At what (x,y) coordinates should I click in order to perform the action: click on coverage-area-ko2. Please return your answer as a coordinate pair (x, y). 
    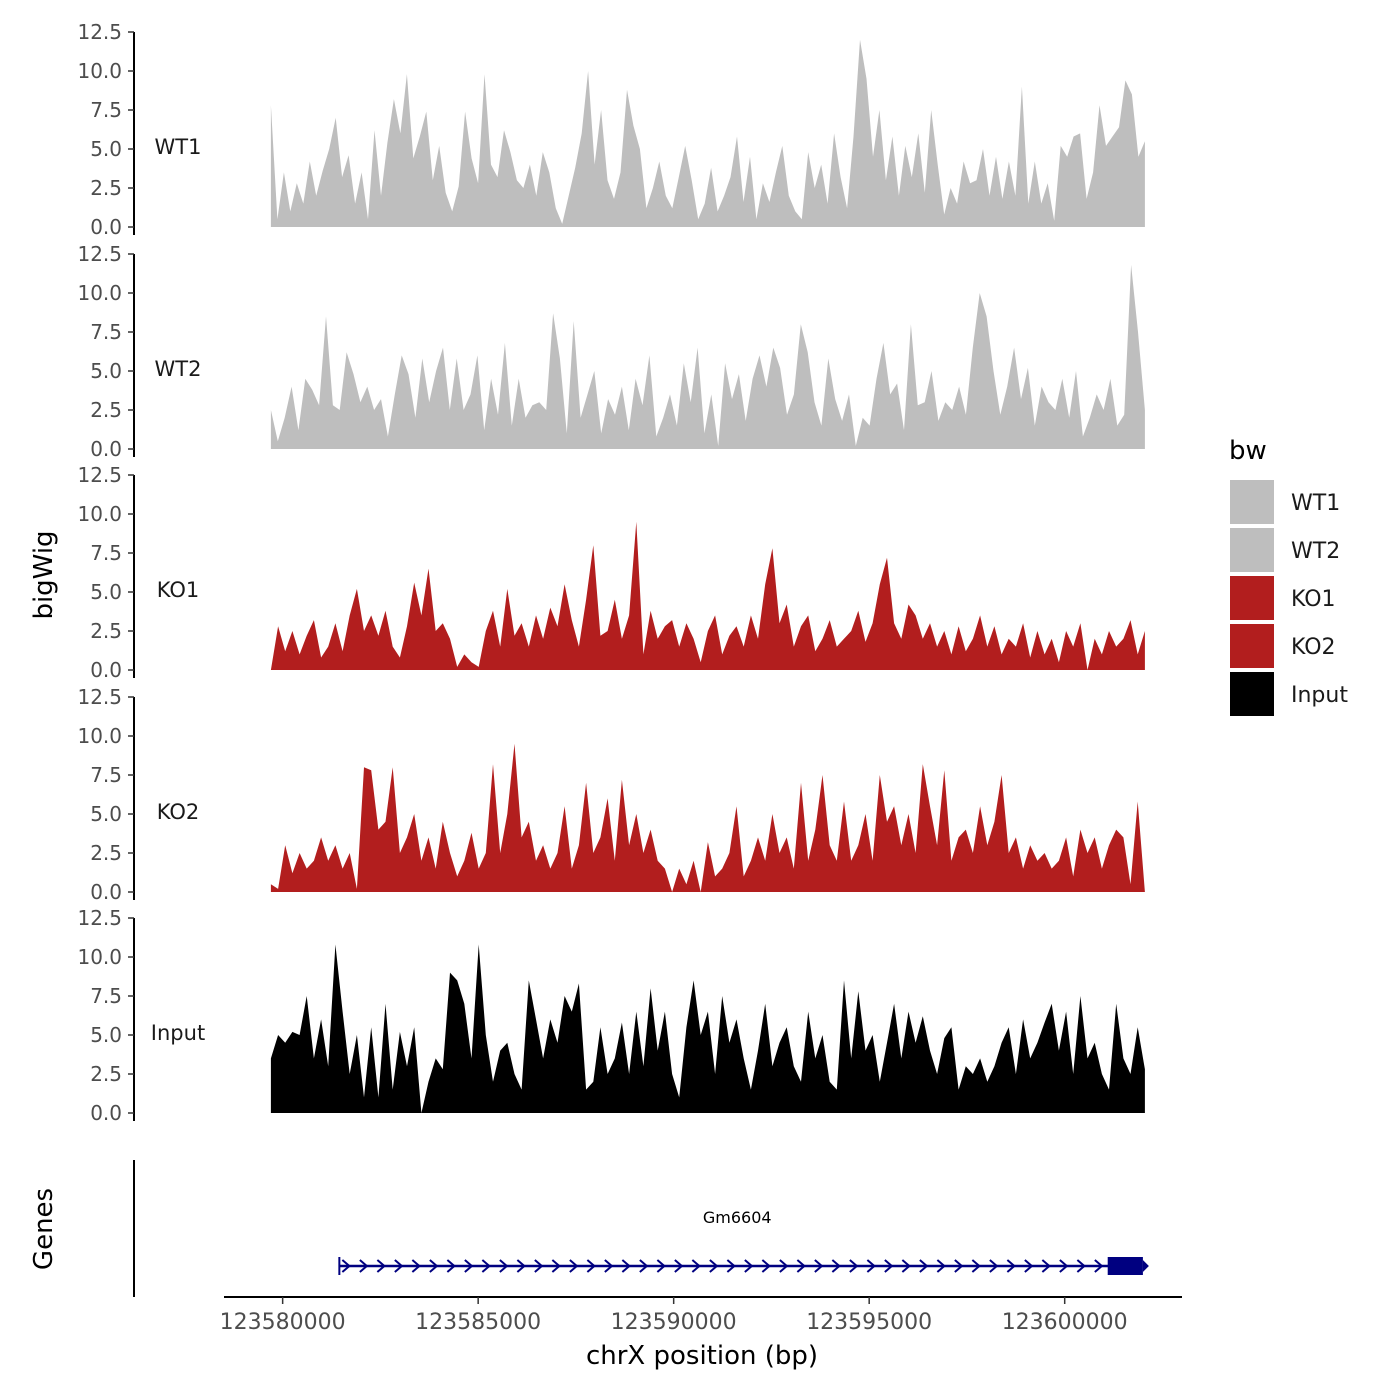
    Looking at the image, I should click on (707, 817).